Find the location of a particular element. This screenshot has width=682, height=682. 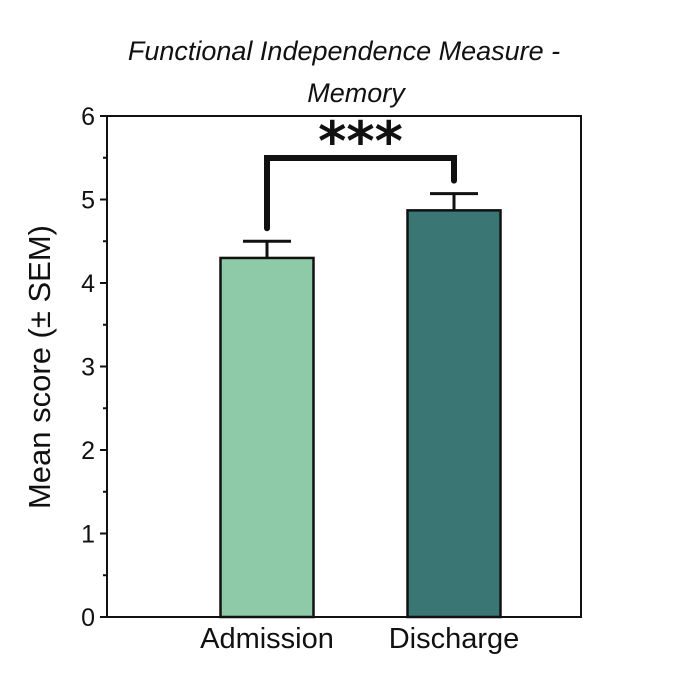

significance-bracket is located at coordinates (360, 193).